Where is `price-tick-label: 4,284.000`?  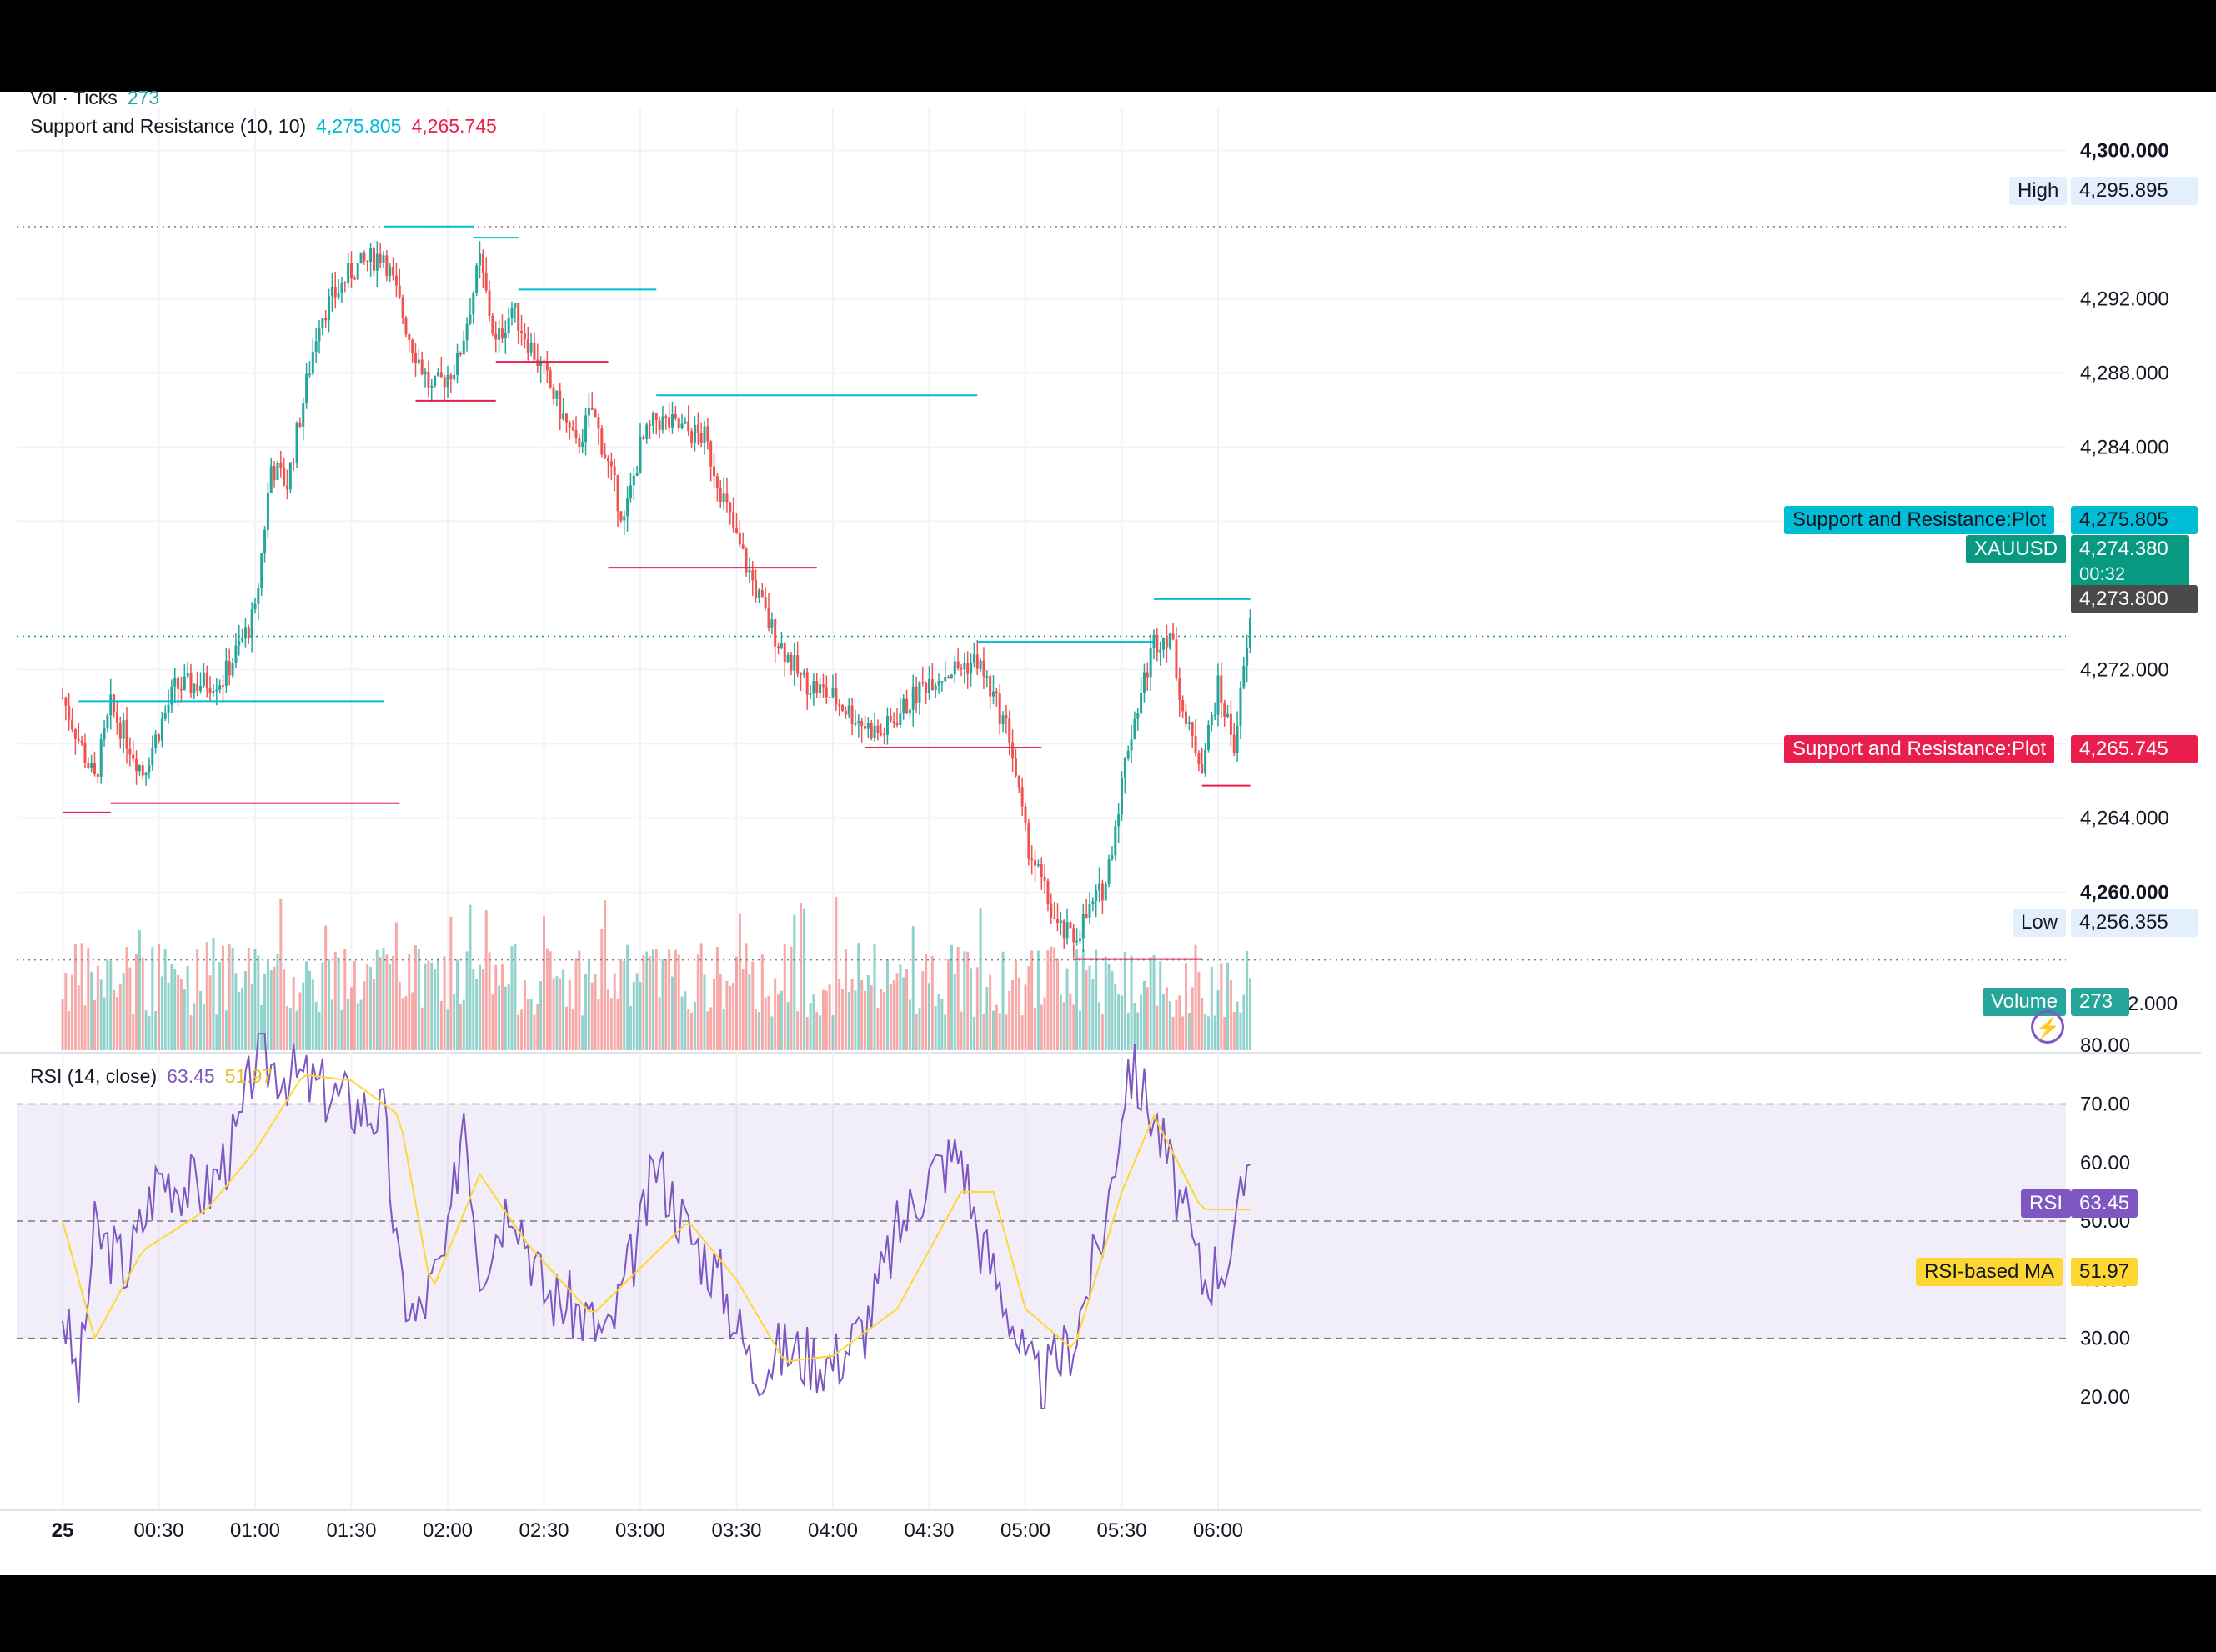
price-tick-label: 4,284.000 is located at coordinates (2124, 448).